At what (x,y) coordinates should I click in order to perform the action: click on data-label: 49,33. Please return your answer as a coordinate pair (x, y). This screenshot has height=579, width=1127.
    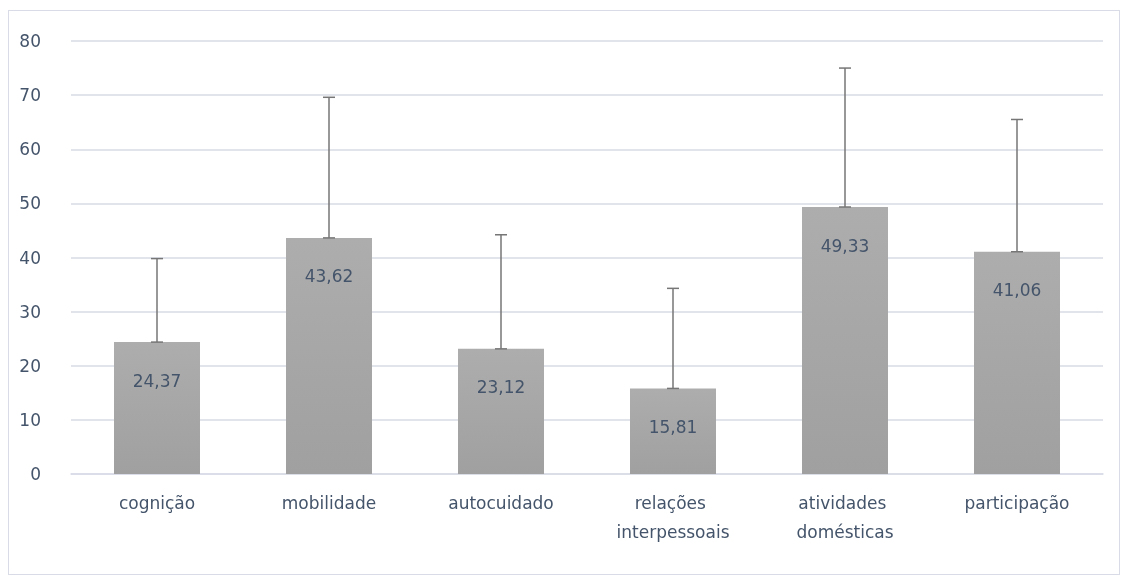
    Looking at the image, I should click on (845, 245).